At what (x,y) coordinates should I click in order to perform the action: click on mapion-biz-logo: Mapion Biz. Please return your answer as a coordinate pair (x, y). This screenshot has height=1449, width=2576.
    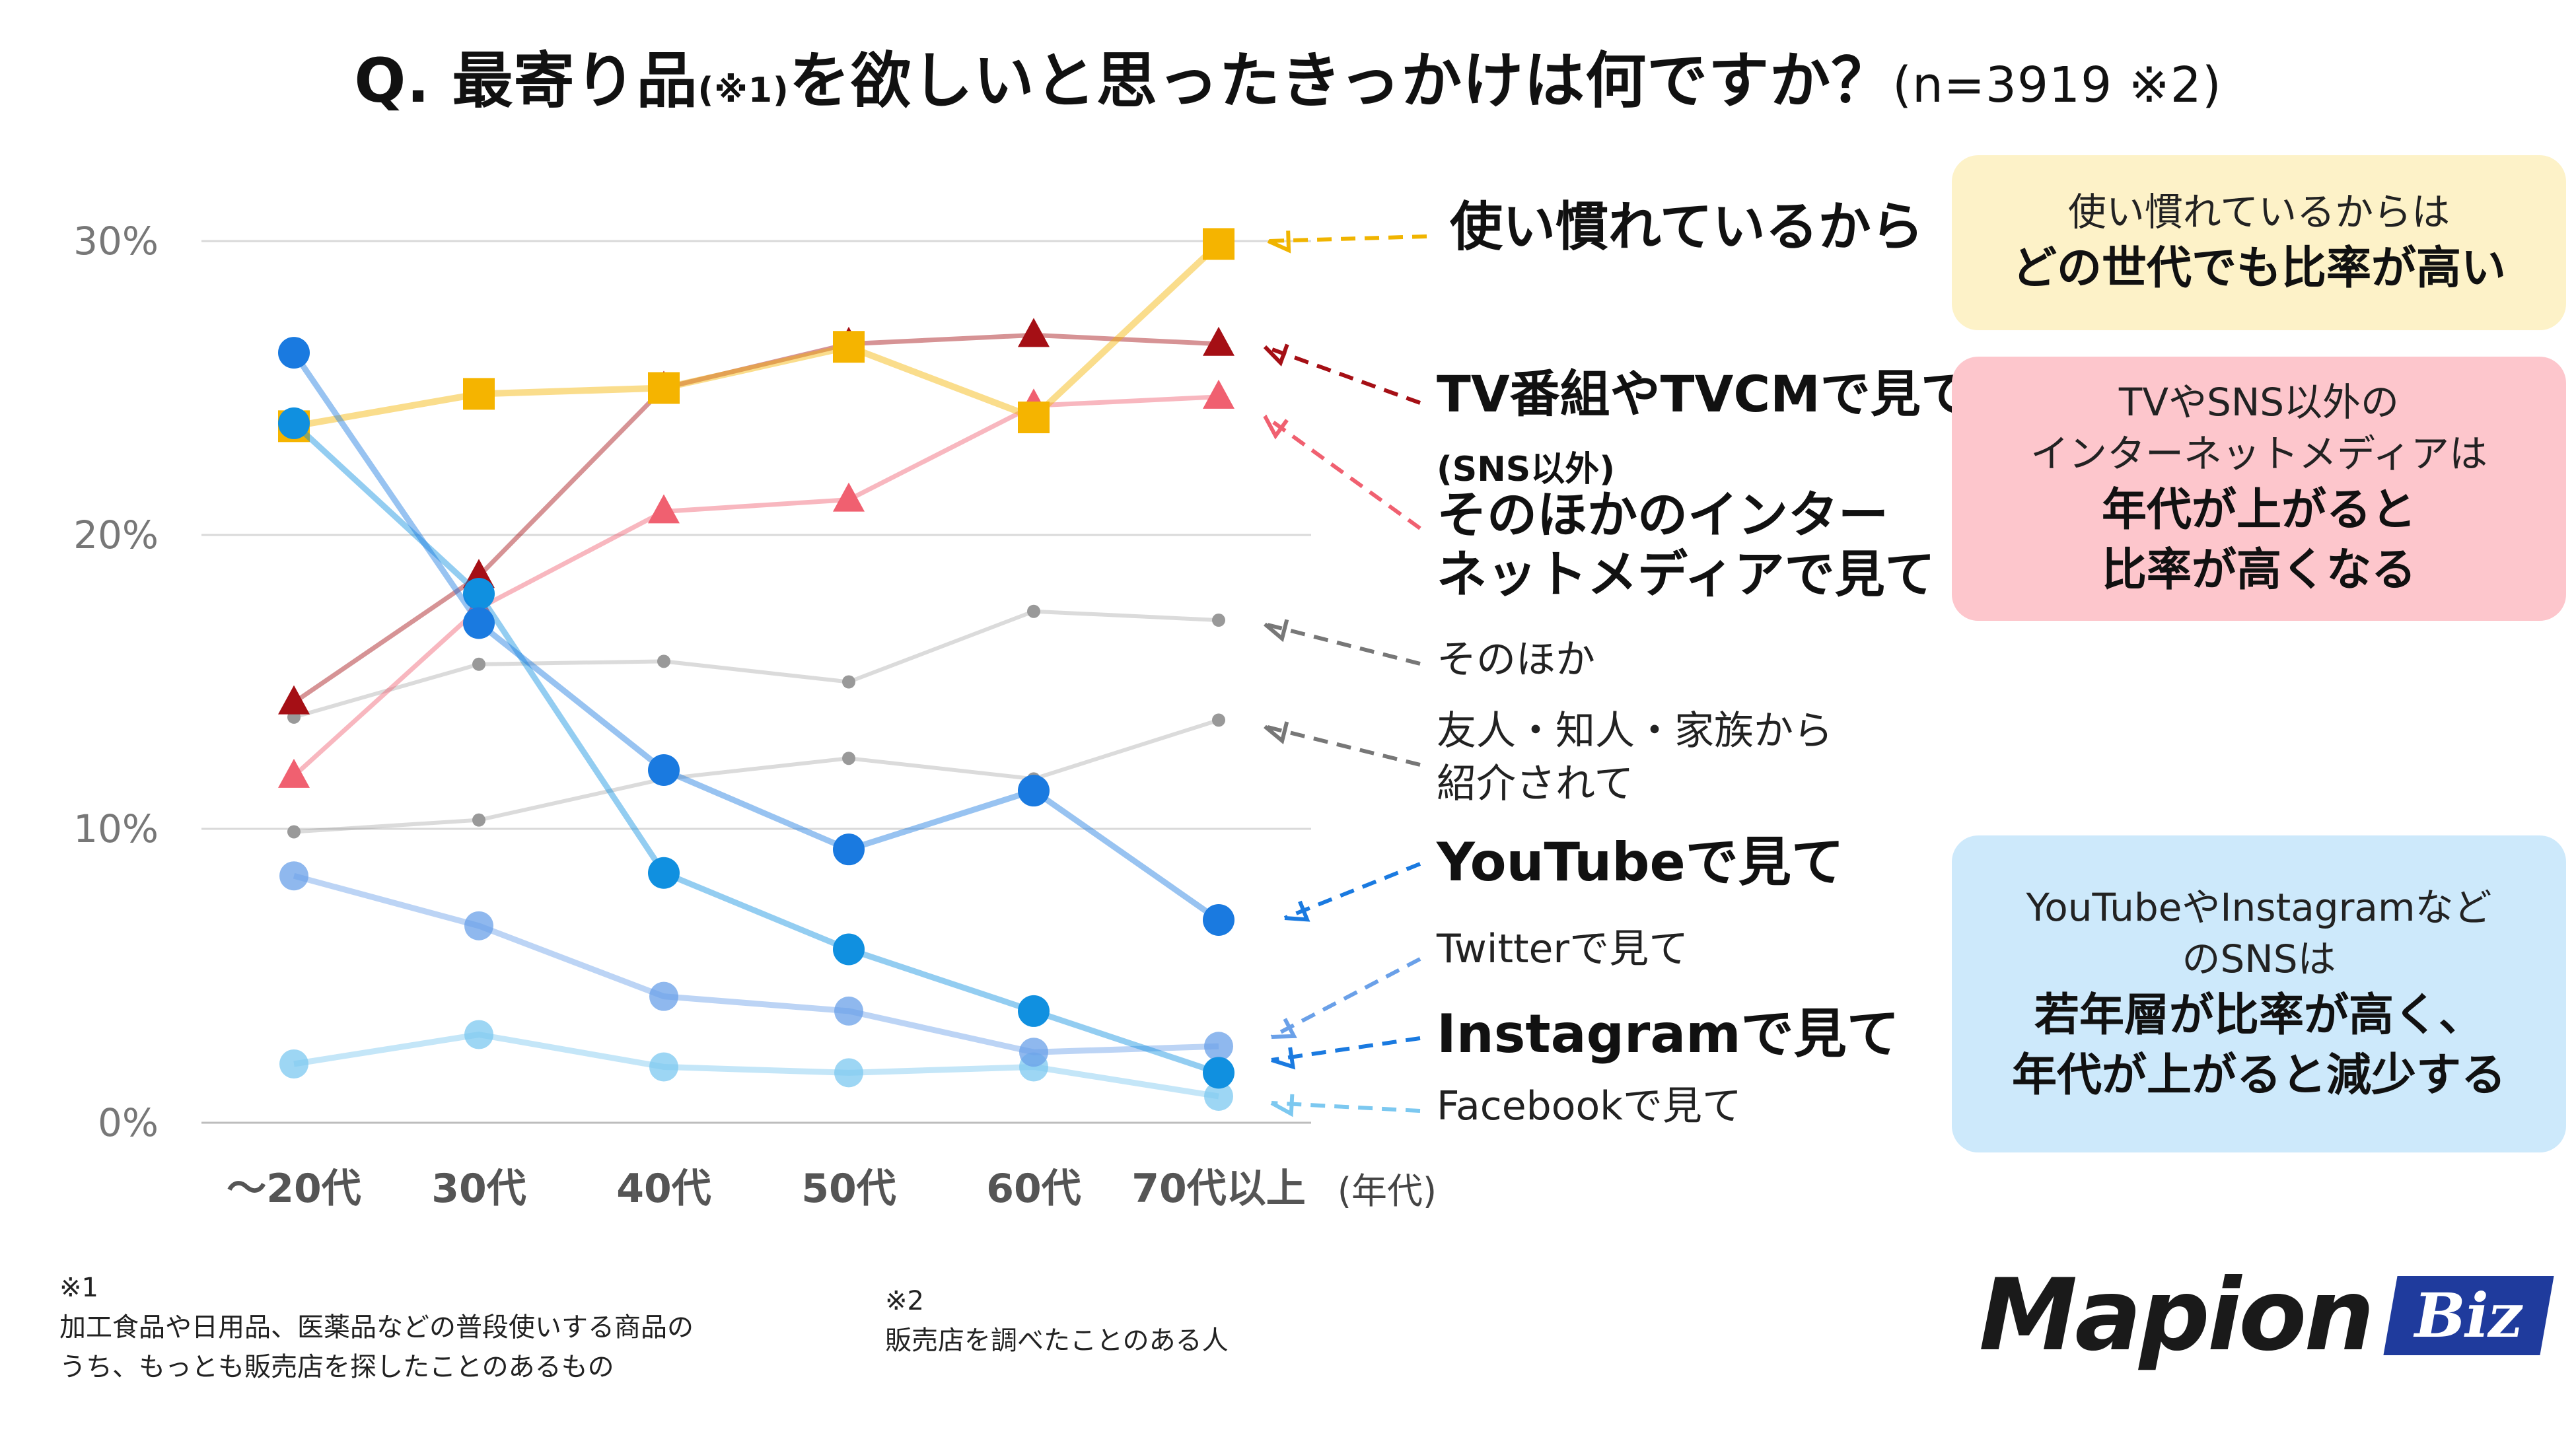
    Looking at the image, I should click on (2267, 1316).